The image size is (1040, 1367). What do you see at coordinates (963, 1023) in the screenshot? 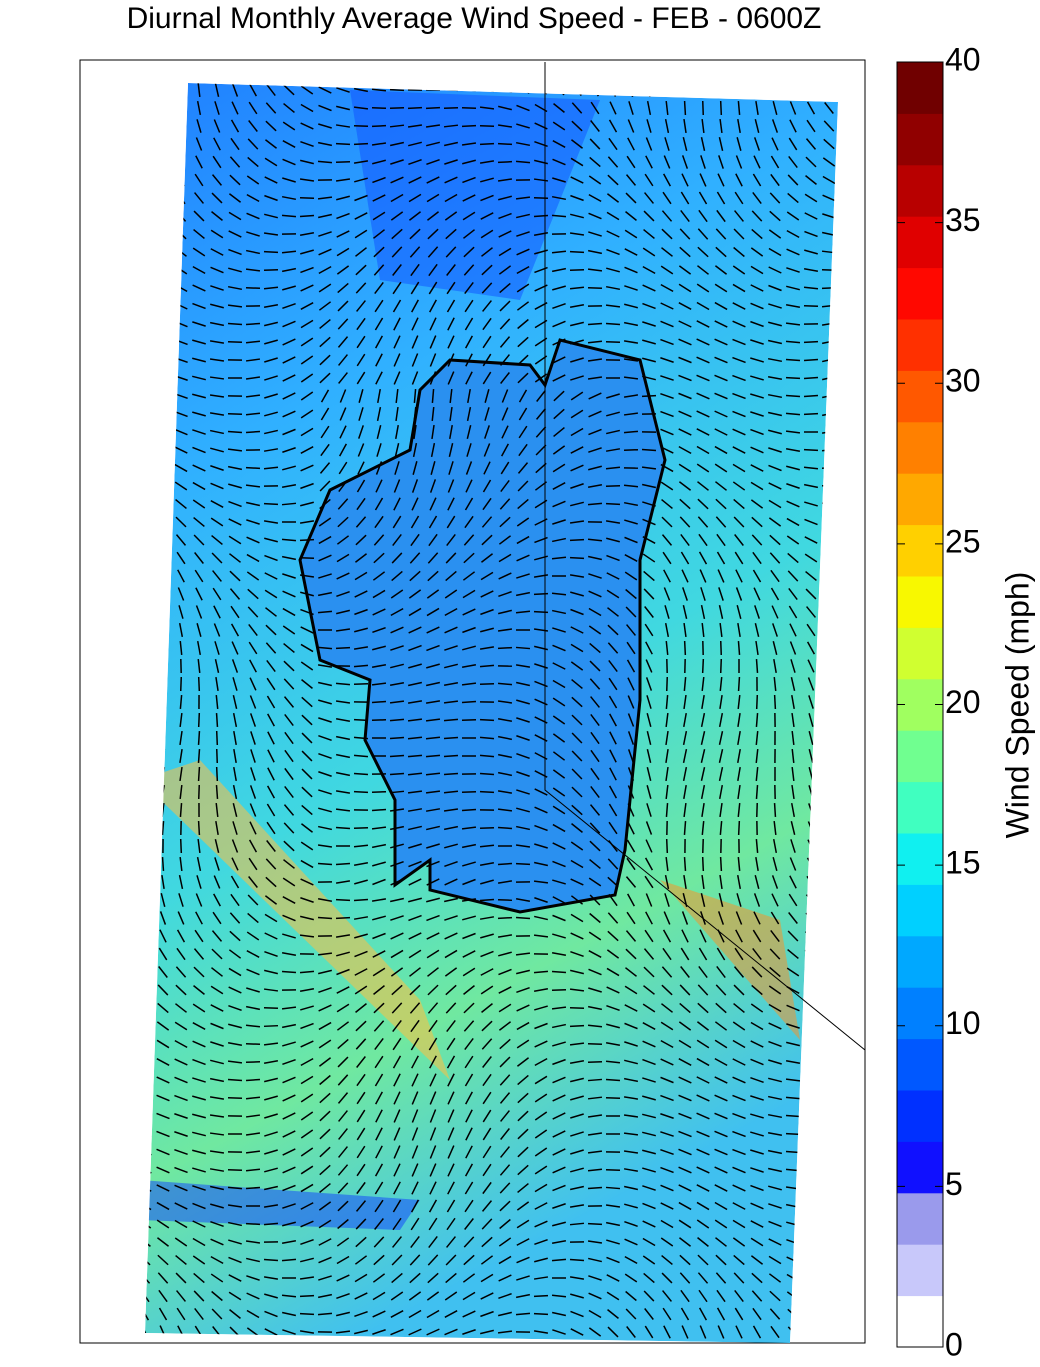
I see `colorbar-tick-label: 10` at bounding box center [963, 1023].